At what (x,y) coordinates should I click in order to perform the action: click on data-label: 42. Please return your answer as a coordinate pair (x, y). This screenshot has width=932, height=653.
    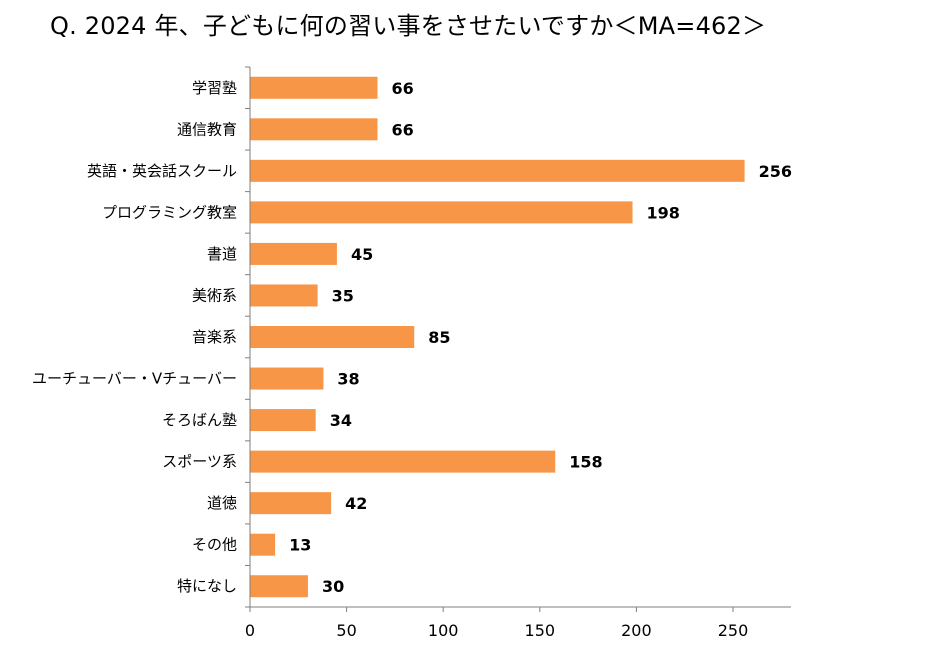
    Looking at the image, I should click on (356, 503).